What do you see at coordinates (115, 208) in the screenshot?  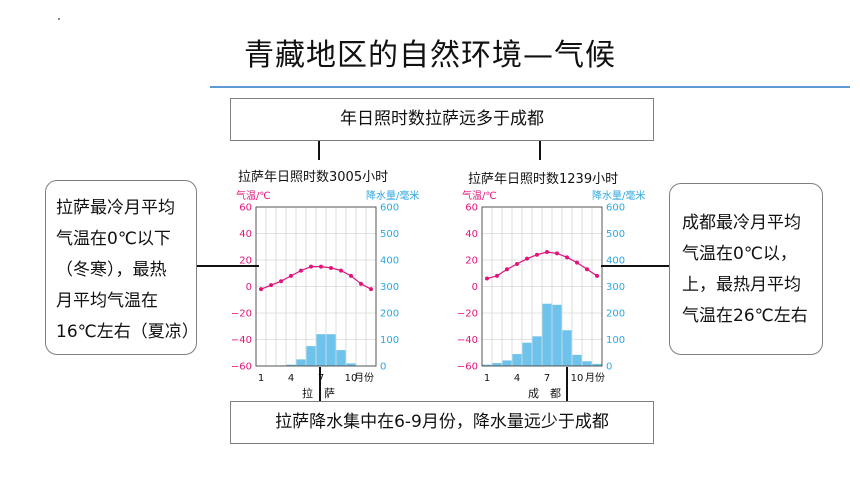 I see `note-line: 拉萨最冷月平均` at bounding box center [115, 208].